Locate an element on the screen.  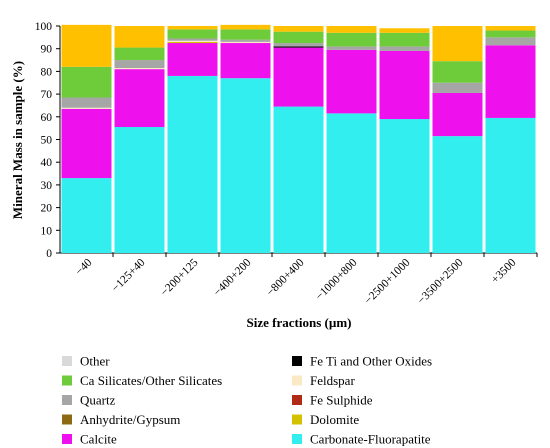
legend-item: Ca Silicates/Other Silicates is located at coordinates (142, 380).